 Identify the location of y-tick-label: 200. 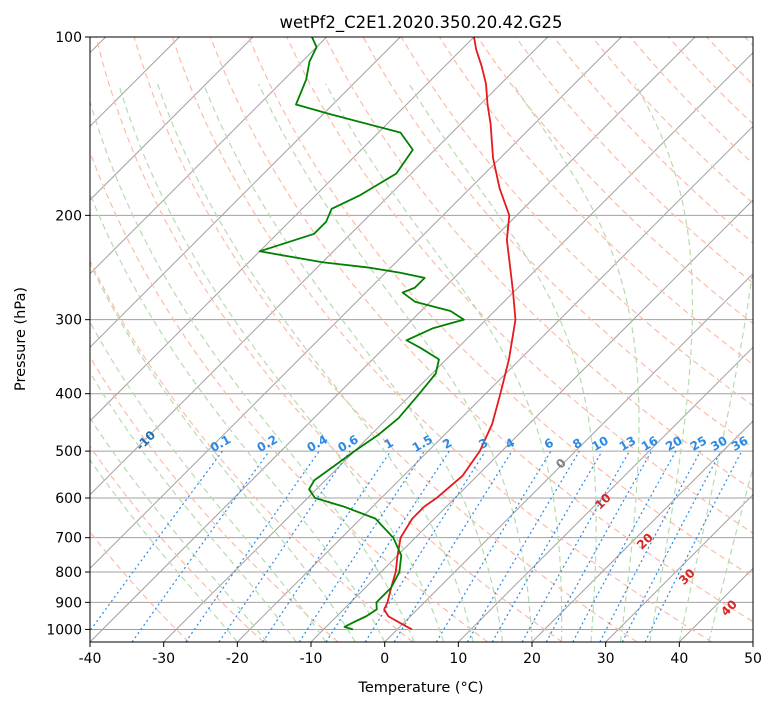
(68, 216).